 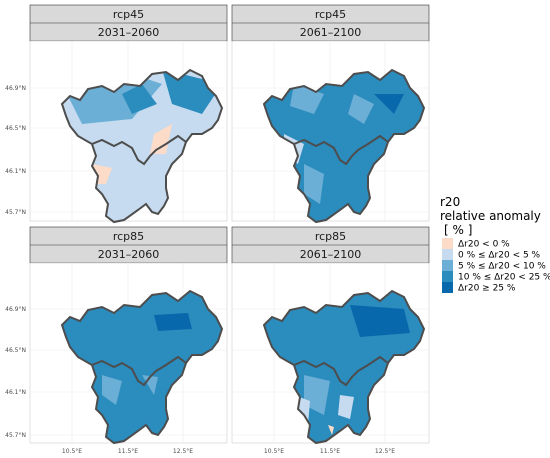 I want to click on legend-label: 0 % ≤ Δr20 < 5 %, so click(x=499, y=256).